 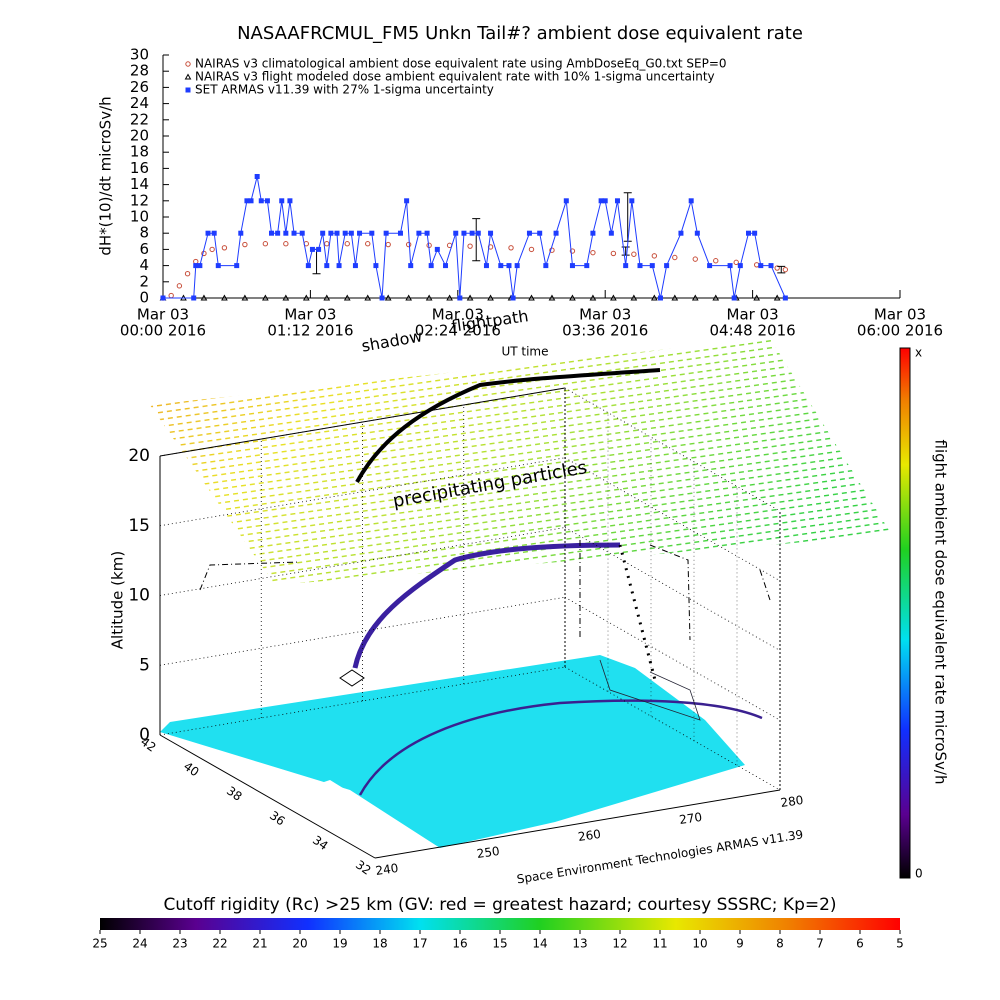 What do you see at coordinates (900, 331) in the screenshot?
I see `x-tick-label: 06:00 2016` at bounding box center [900, 331].